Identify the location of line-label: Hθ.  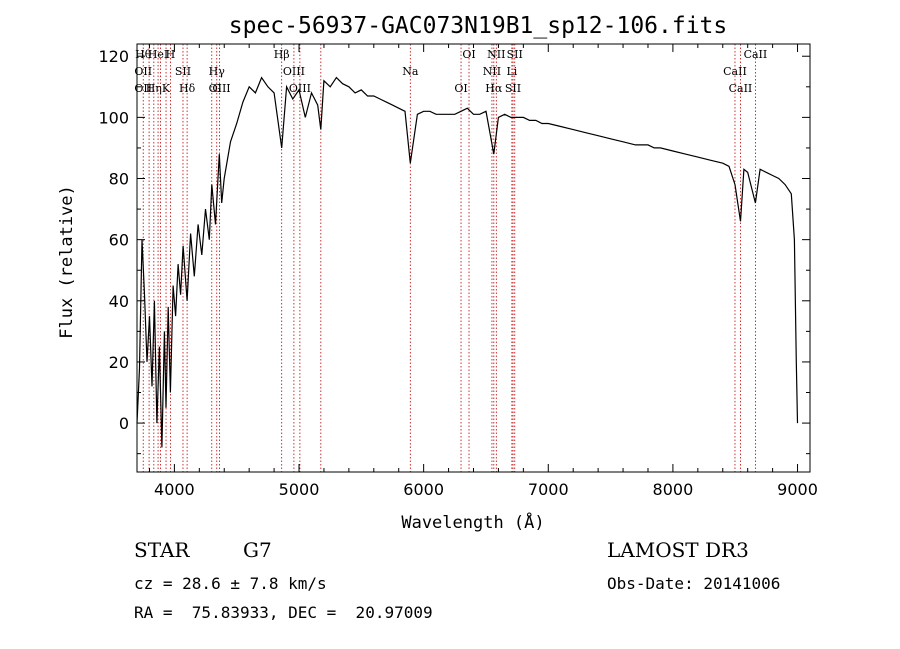
(143, 54).